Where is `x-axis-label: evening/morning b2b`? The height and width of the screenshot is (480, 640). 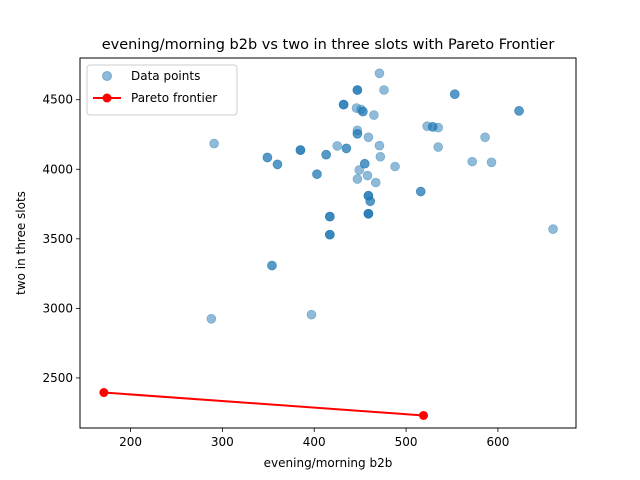
x-axis-label: evening/morning b2b is located at coordinates (328, 463).